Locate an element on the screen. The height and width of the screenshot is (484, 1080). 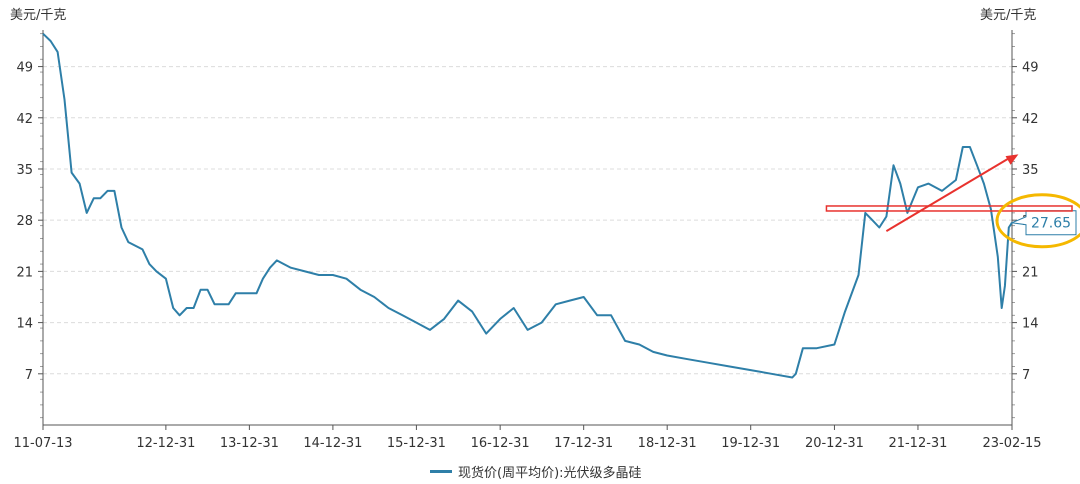
highlight-ellipse is located at coordinates (1037, 221).